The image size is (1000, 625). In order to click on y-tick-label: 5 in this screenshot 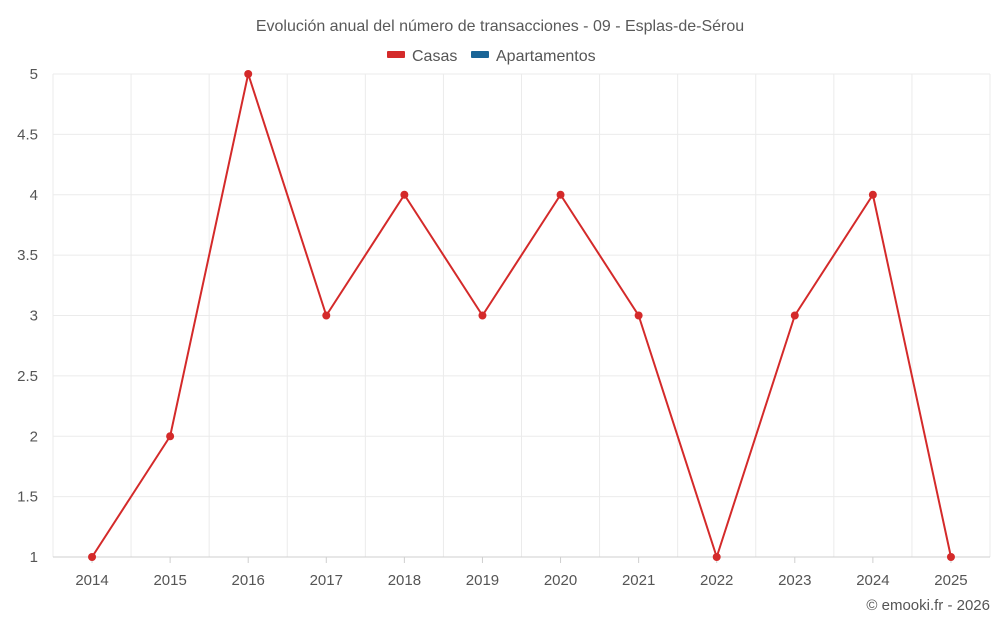, I will do `click(34, 74)`.